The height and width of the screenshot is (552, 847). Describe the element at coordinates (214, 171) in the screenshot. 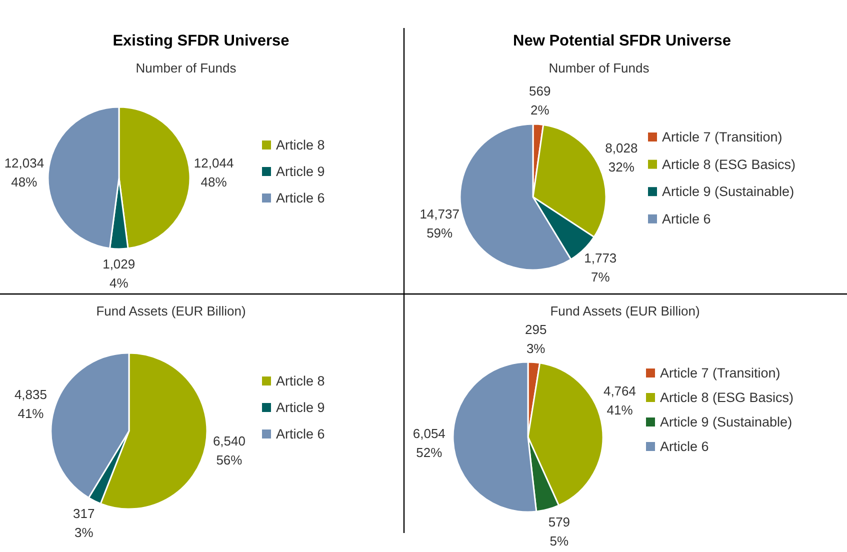

I see `data-label: 12,044 48%` at that location.